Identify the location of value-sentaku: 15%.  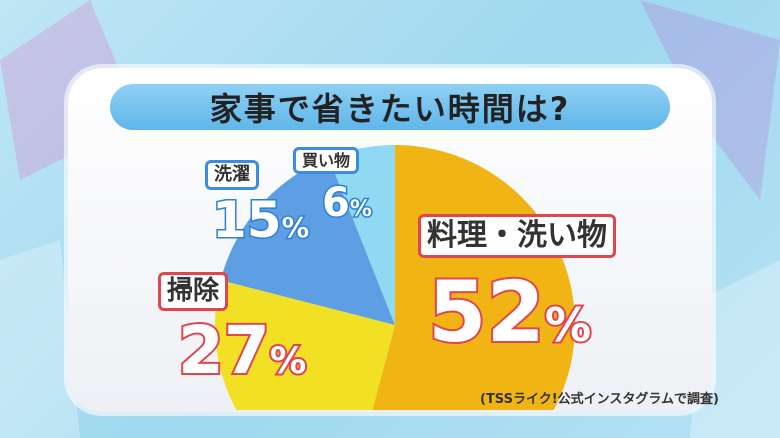
(261, 220).